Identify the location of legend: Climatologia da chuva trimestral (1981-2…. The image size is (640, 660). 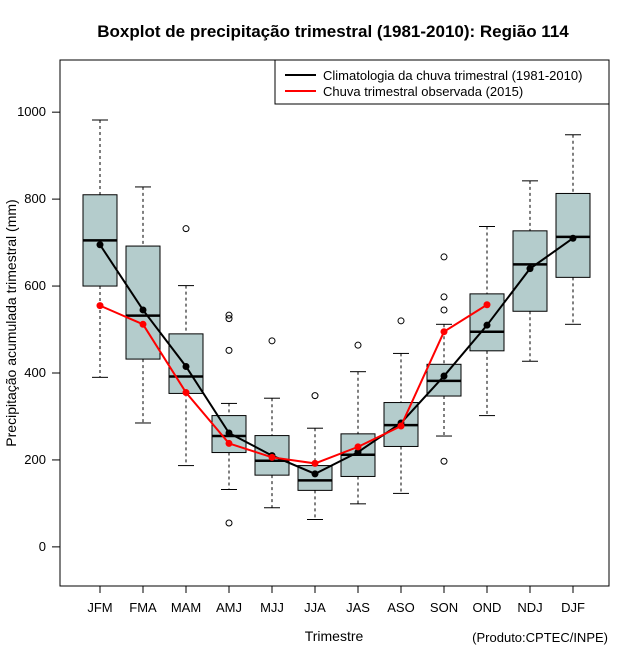
(442, 82).